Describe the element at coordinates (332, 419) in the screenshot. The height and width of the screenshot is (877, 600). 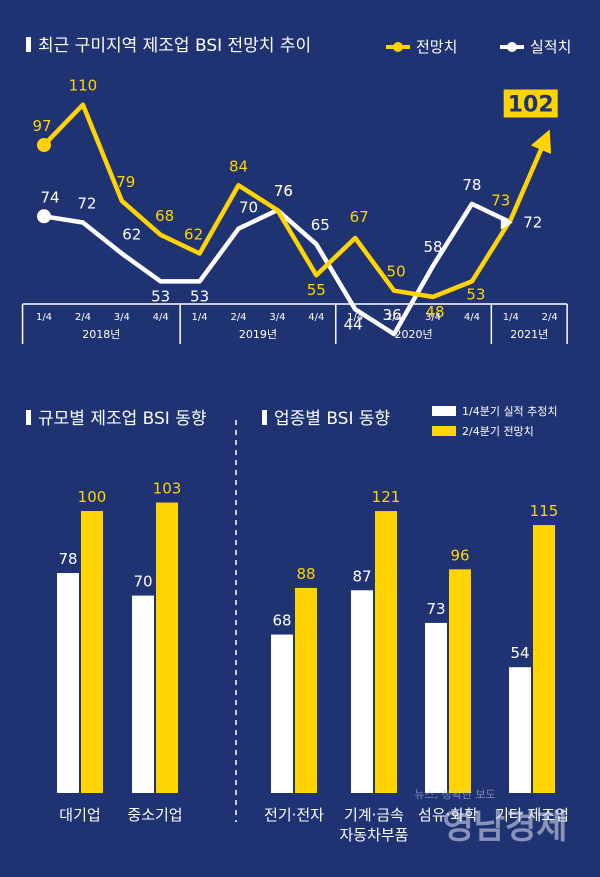
I see `industry-chart-title: 업종별 BSI 동향` at that location.